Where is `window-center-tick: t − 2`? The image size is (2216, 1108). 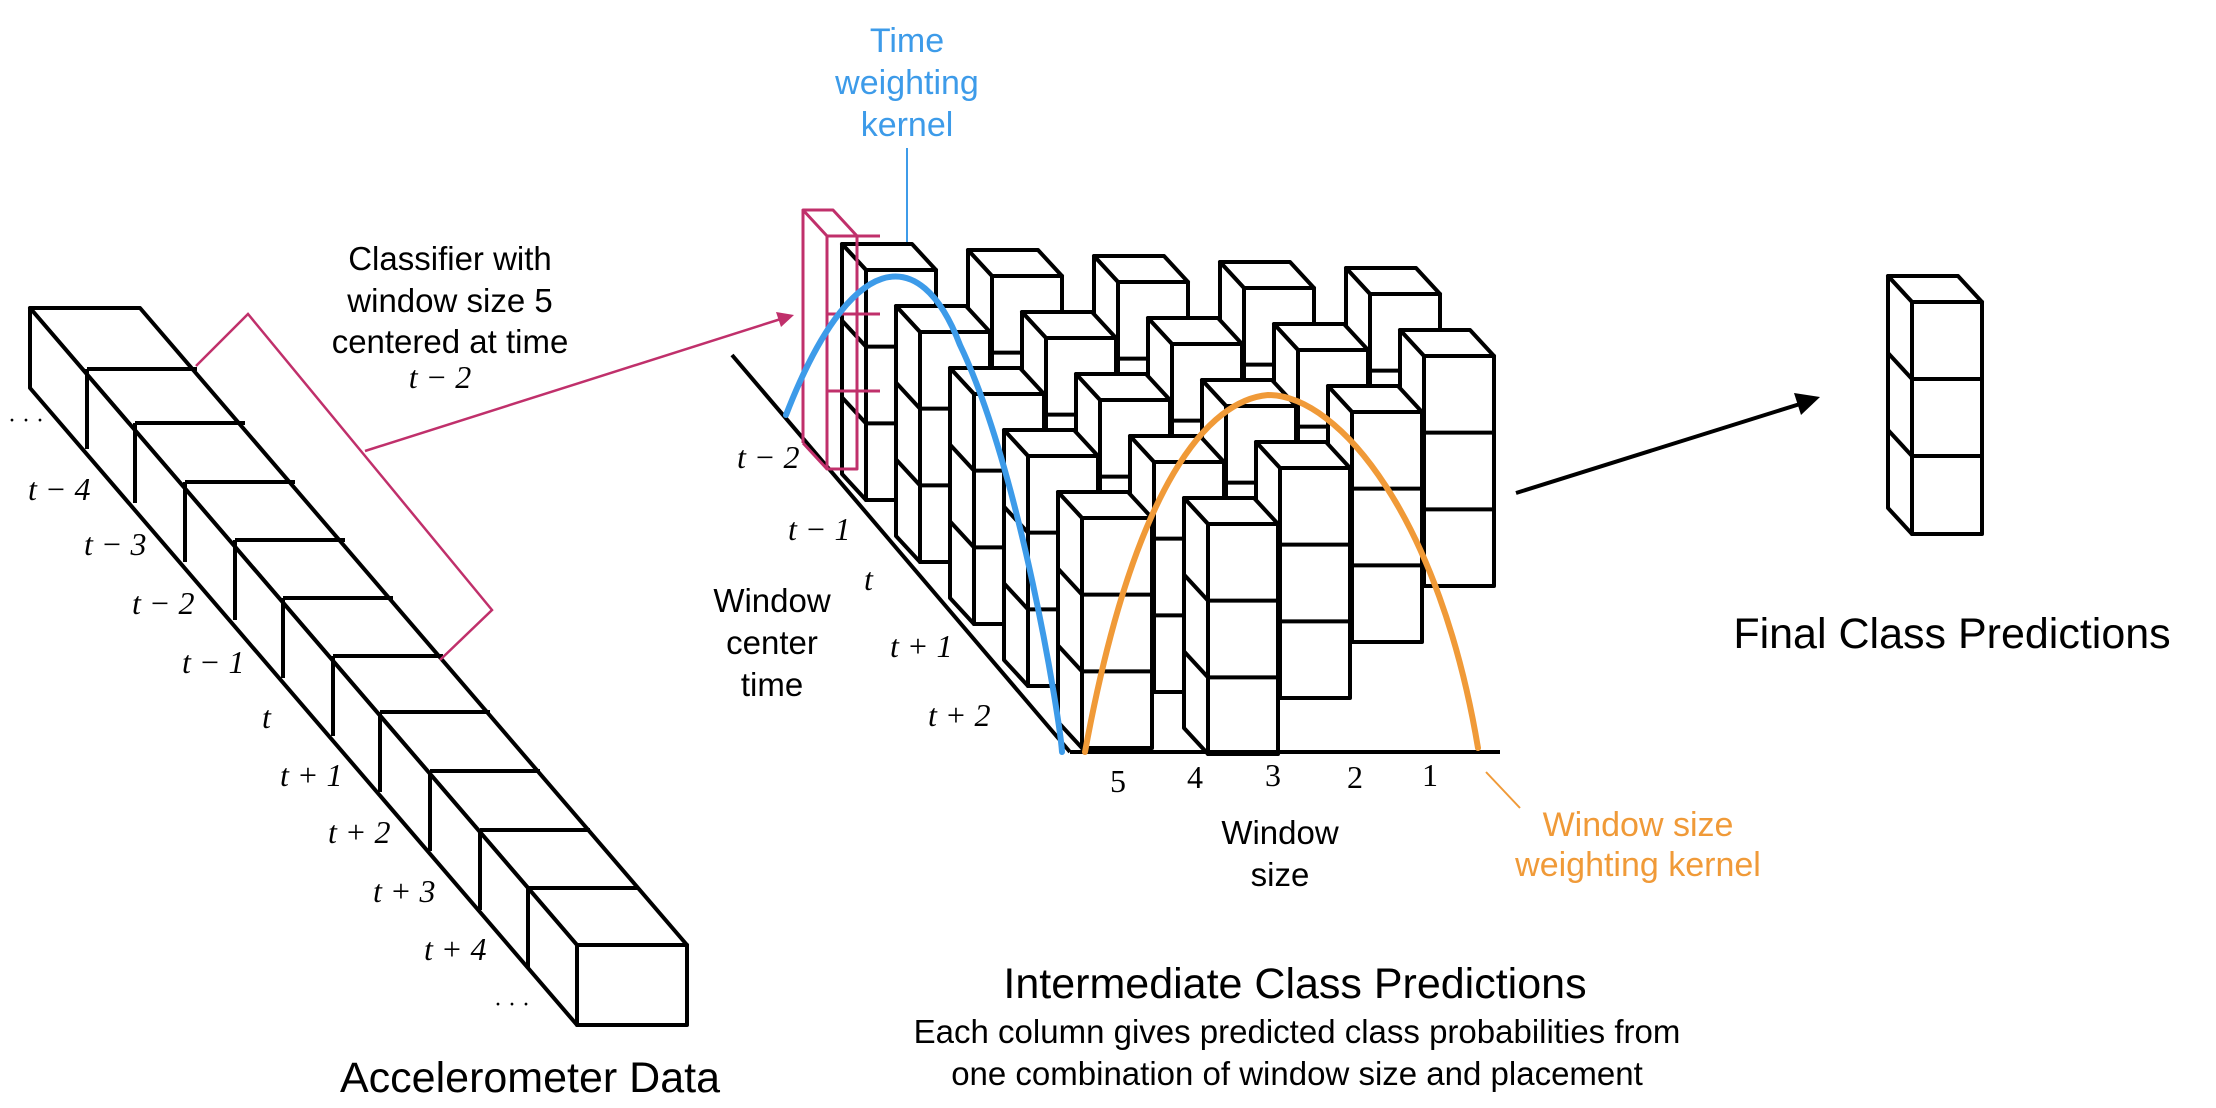 window-center-tick: t − 2 is located at coordinates (768, 457).